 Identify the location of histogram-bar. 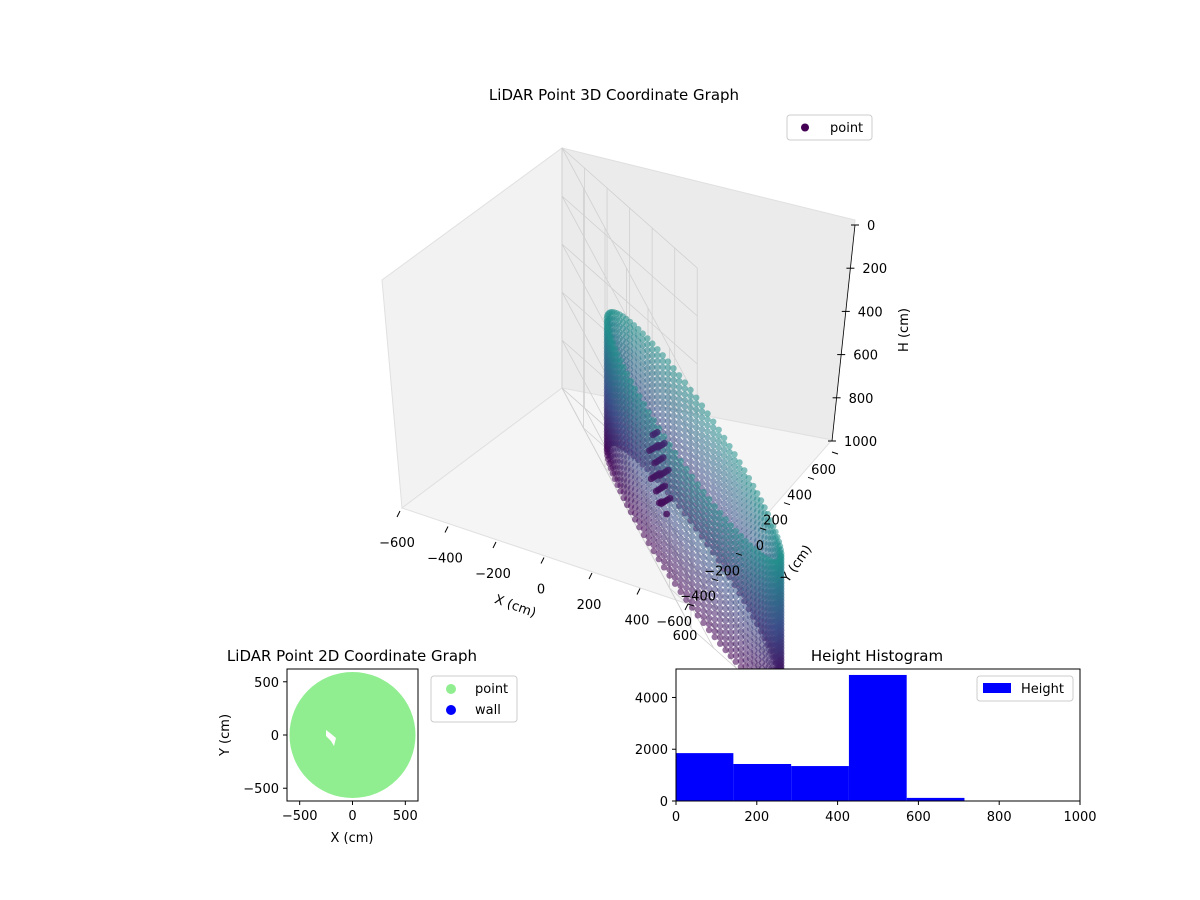
(877, 737).